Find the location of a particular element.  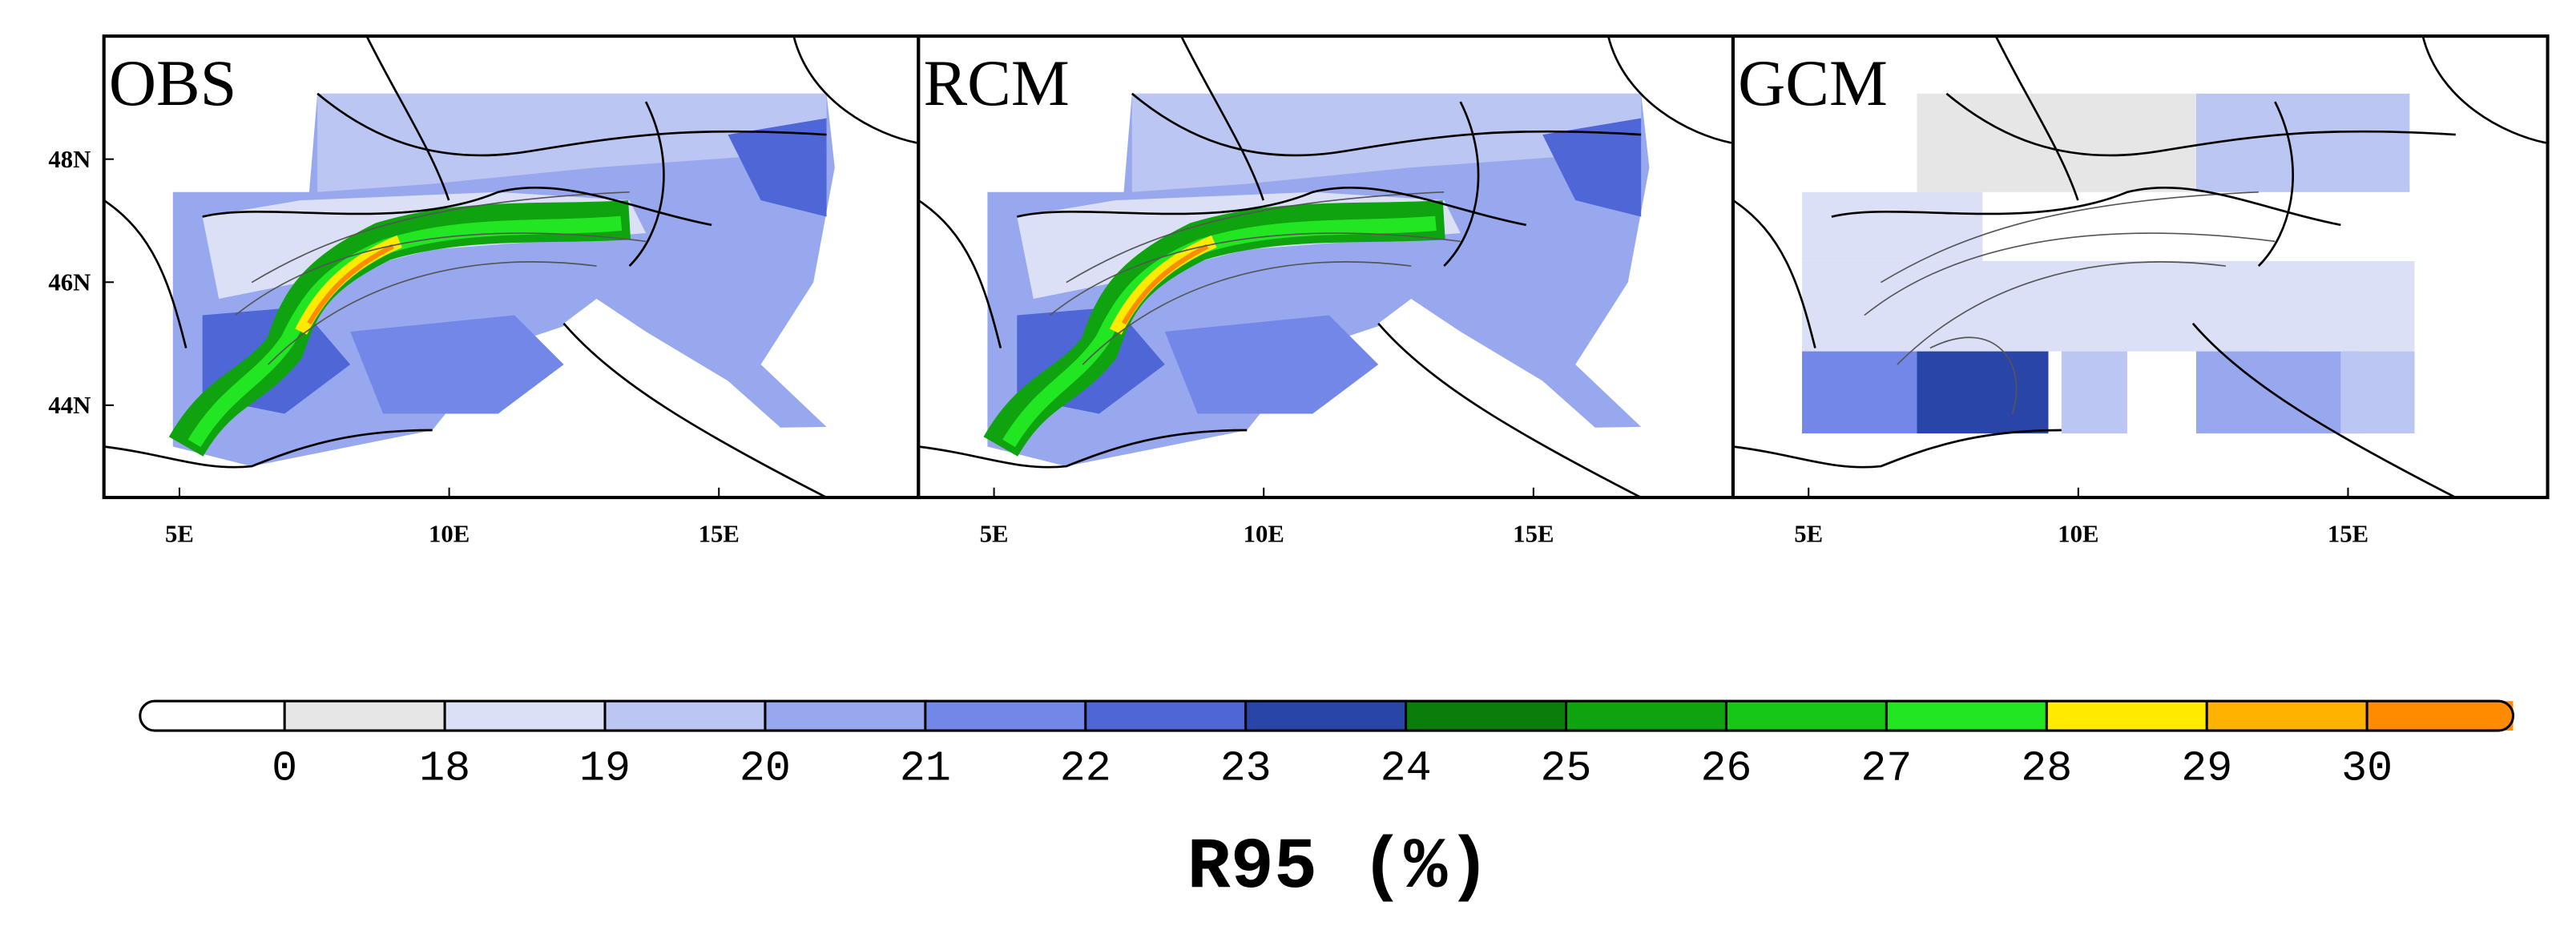

colorbar-label: 27 is located at coordinates (1886, 770).